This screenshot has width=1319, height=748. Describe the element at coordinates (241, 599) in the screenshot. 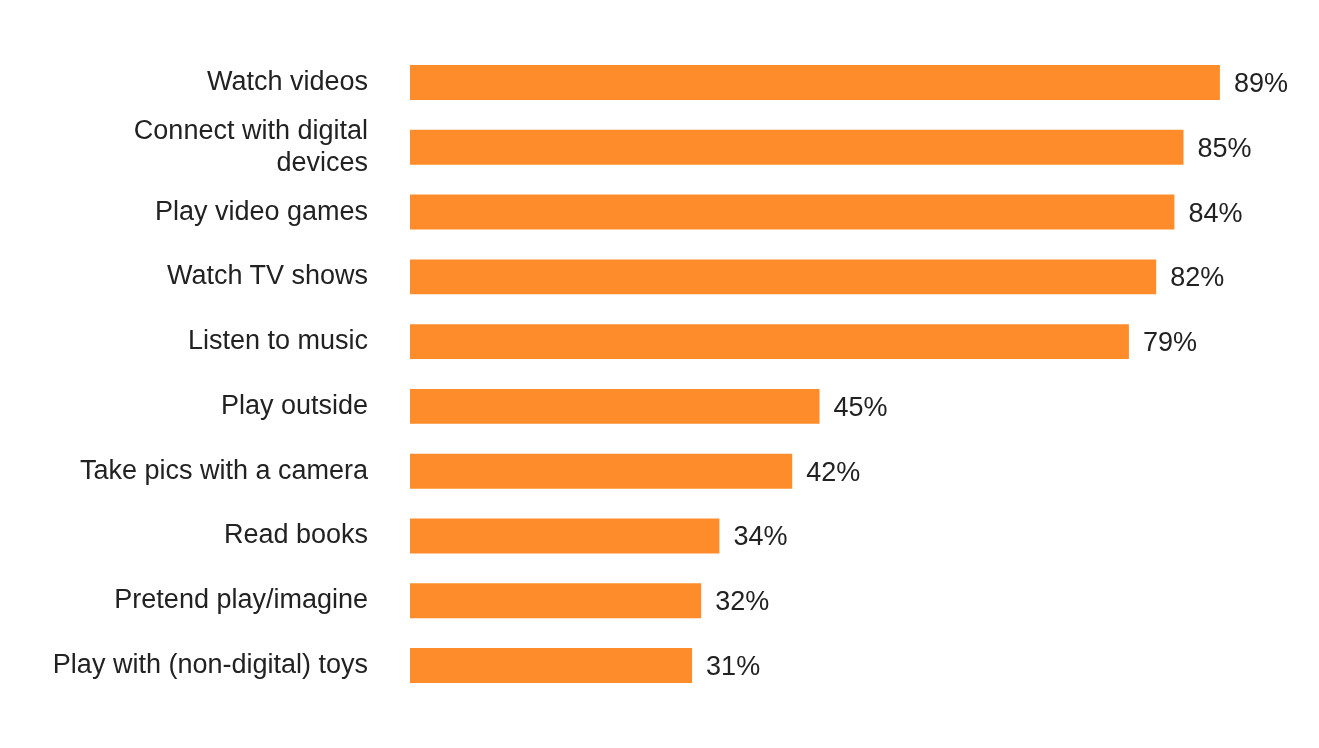

I see `y-tick-label: Pretend play/imagine` at that location.